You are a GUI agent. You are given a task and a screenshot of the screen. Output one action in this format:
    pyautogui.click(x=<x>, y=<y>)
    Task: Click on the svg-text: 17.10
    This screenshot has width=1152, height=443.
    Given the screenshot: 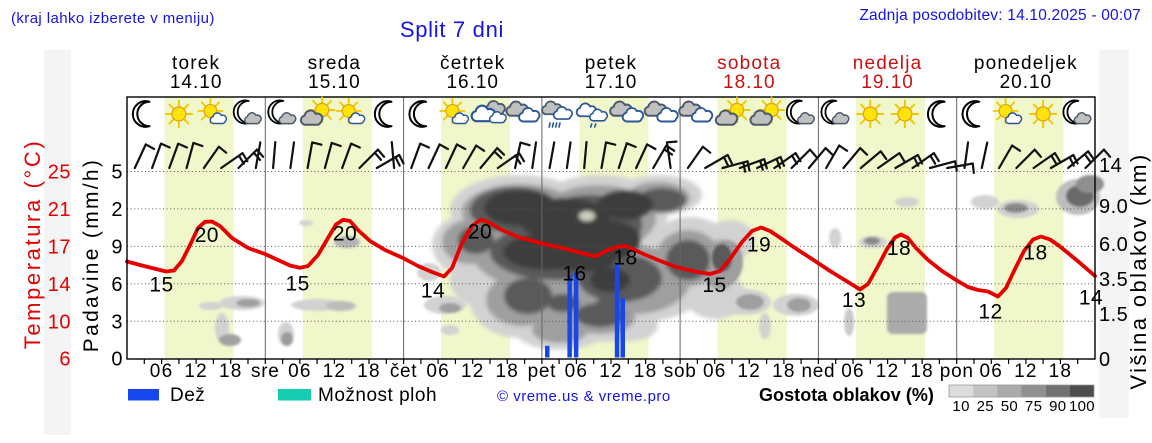 What is the action you would take?
    pyautogui.click(x=611, y=82)
    